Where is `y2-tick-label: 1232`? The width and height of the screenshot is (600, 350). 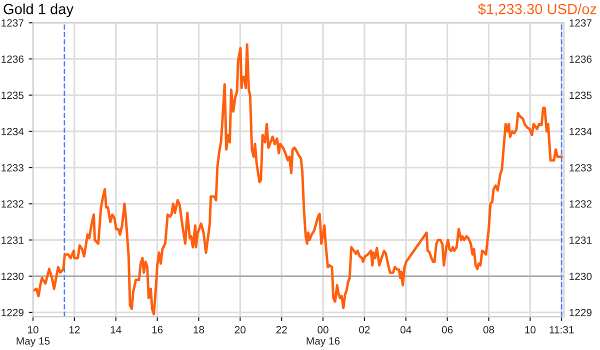 y2-tick-label: 1232 is located at coordinates (581, 204).